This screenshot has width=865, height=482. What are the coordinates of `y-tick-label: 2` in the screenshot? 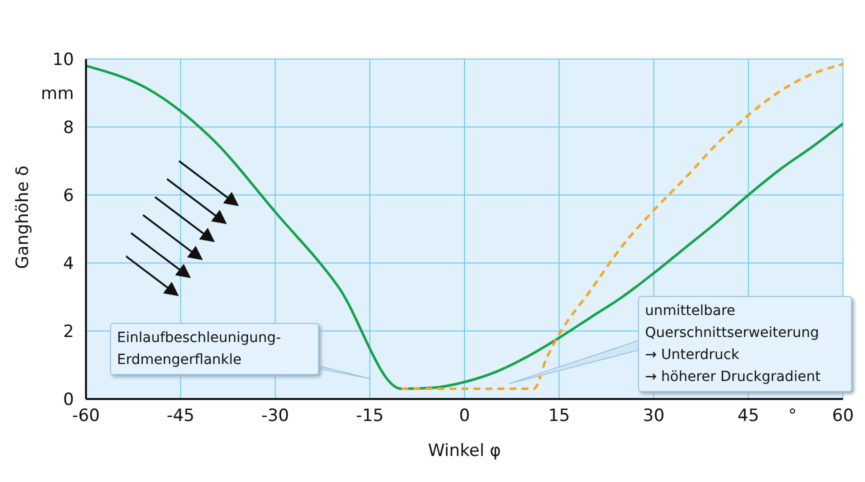 It's located at (68, 332).